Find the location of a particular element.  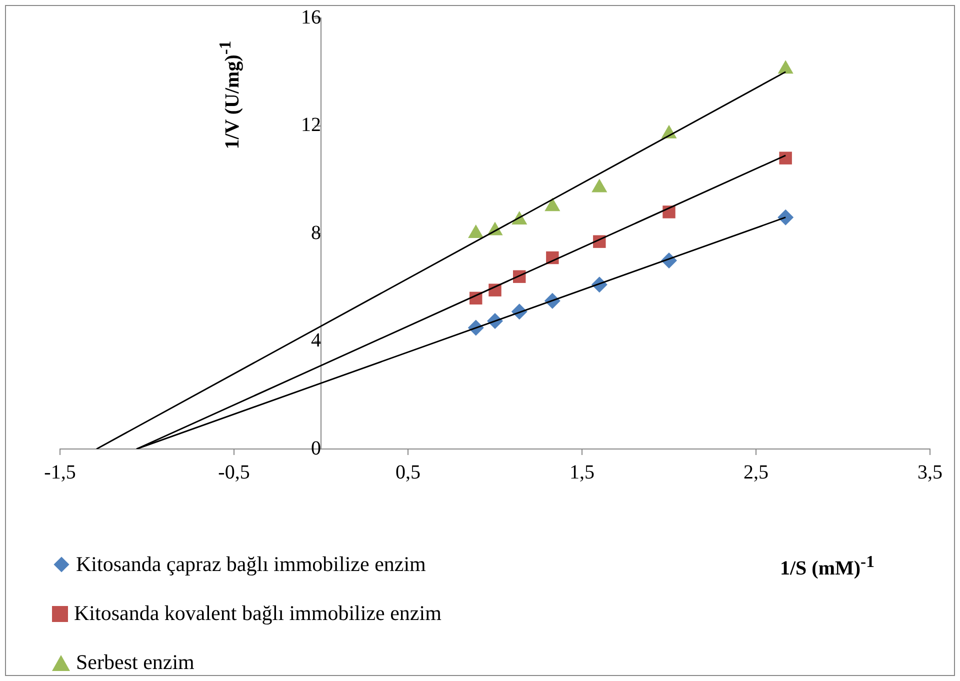

legend-label: Kitosanda çapraz bağlı immobilize enzim is located at coordinates (251, 564).